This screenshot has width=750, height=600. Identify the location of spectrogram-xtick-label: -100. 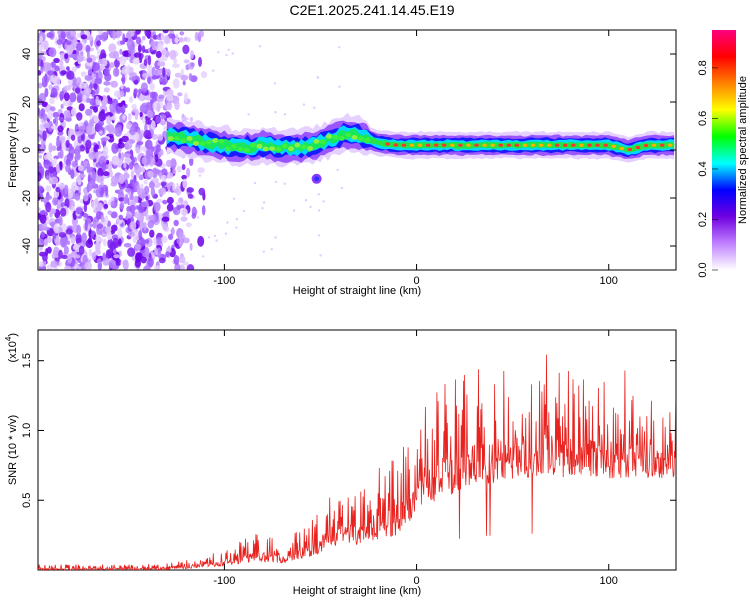
(224, 281).